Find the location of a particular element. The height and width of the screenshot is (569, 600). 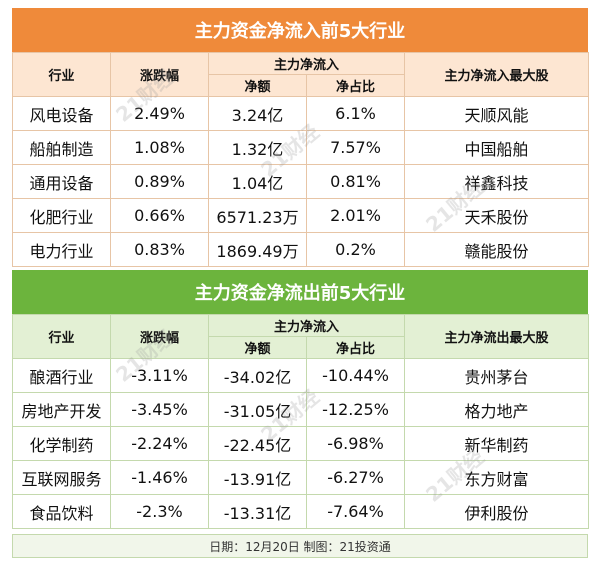

table-row: 房地产开发 -3.45% -31.05亿 -12.25% 格力地产 is located at coordinates (301, 409).